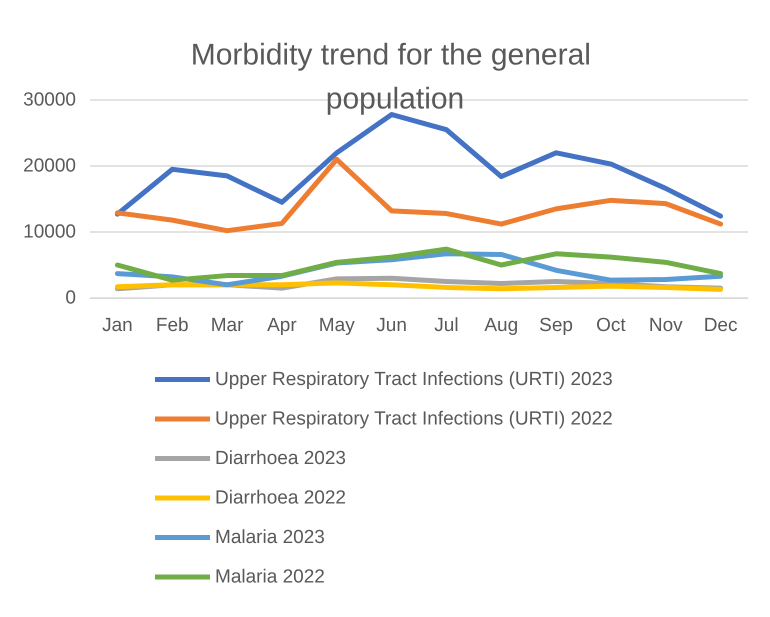  What do you see at coordinates (280, 458) in the screenshot?
I see `legend-label: Diarrhoea 2023` at bounding box center [280, 458].